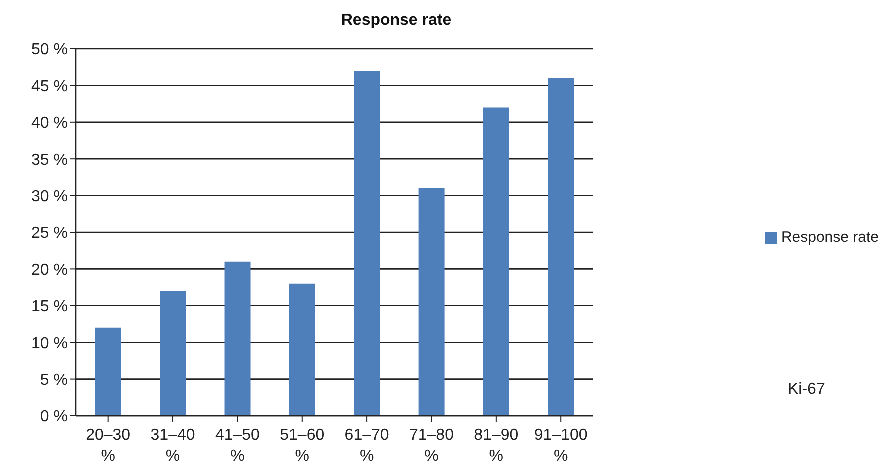 The height and width of the screenshot is (474, 893). Describe the element at coordinates (50, 50) in the screenshot. I see `y-tick-label: 50 %` at that location.